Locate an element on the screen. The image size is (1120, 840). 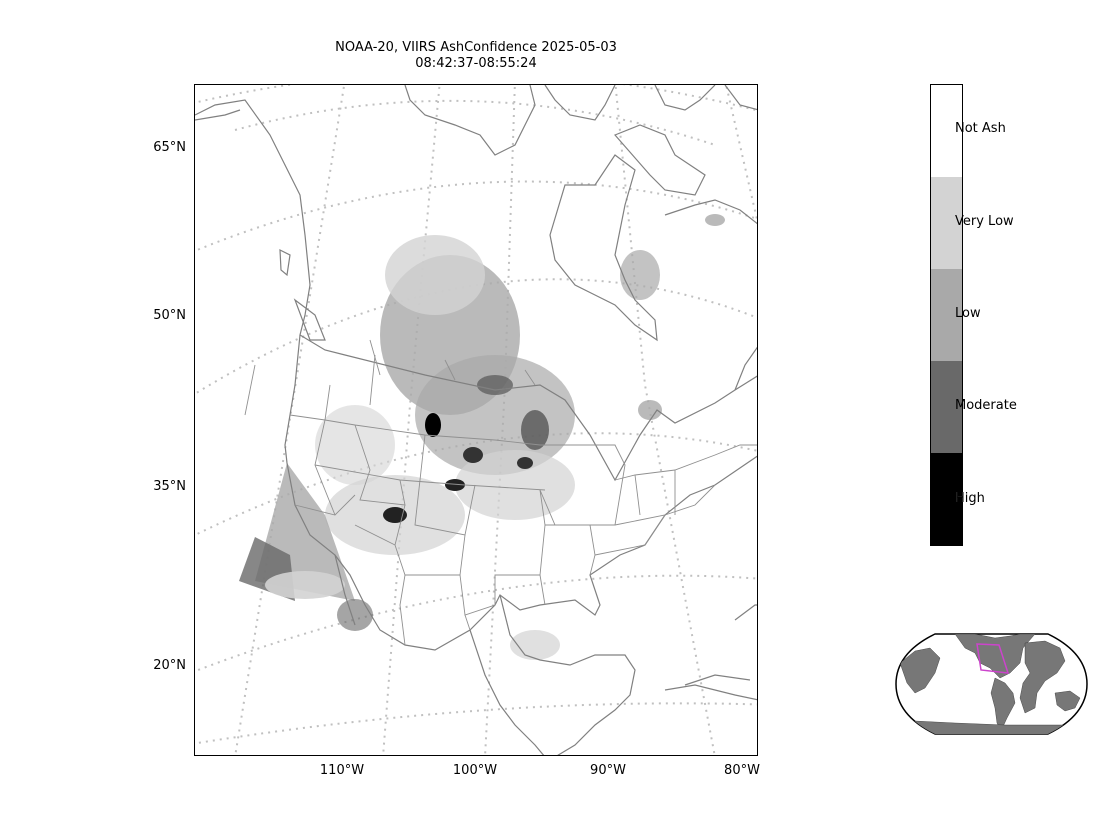
lon-label-100w: 100°W is located at coordinates (475, 770).